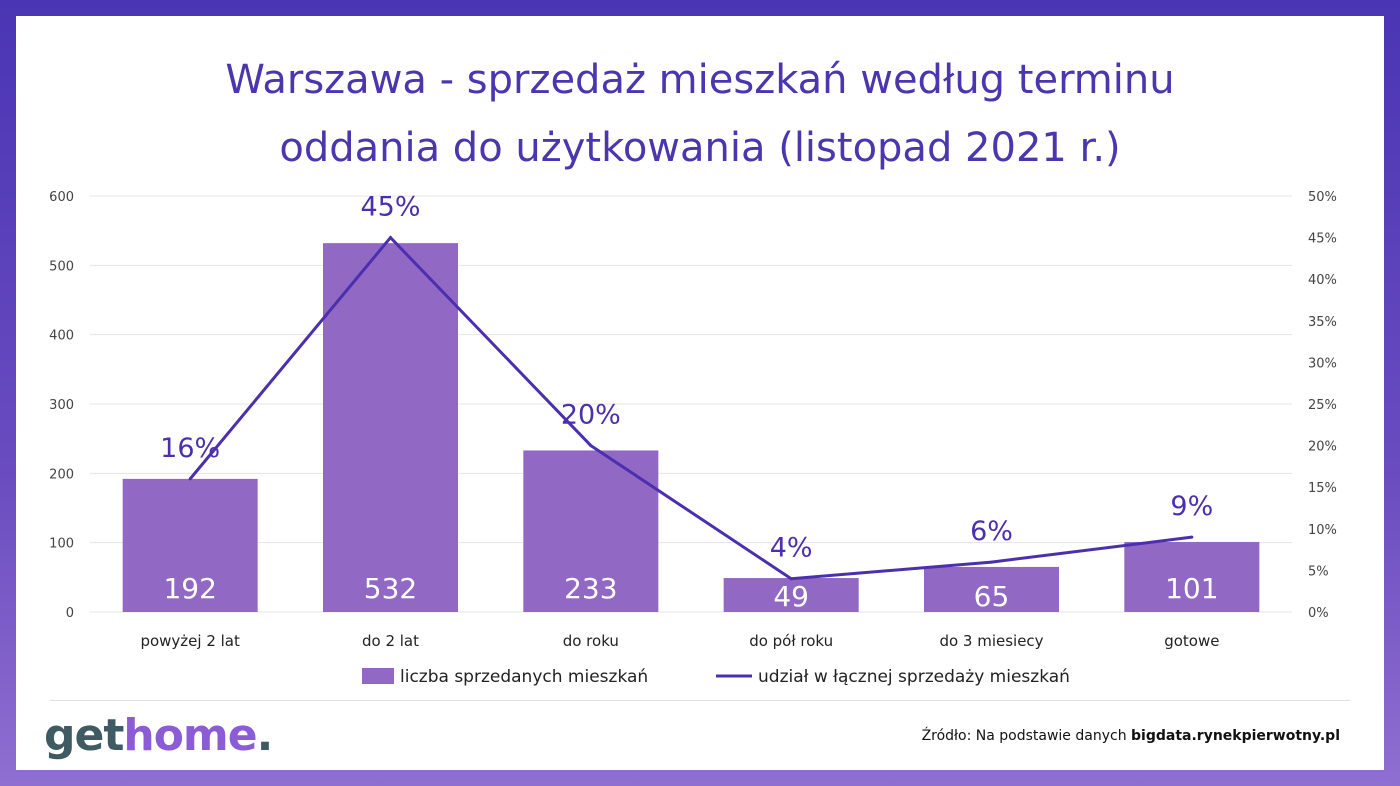  Describe the element at coordinates (189, 588) in the screenshot. I see `bar-value-label: 192` at that location.